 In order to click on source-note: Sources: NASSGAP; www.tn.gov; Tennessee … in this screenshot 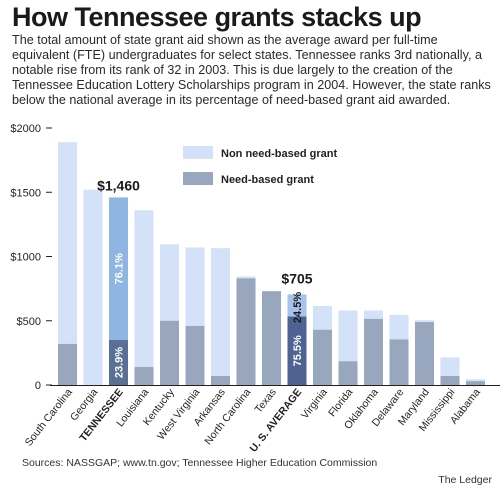, I will do `click(200, 463)`.